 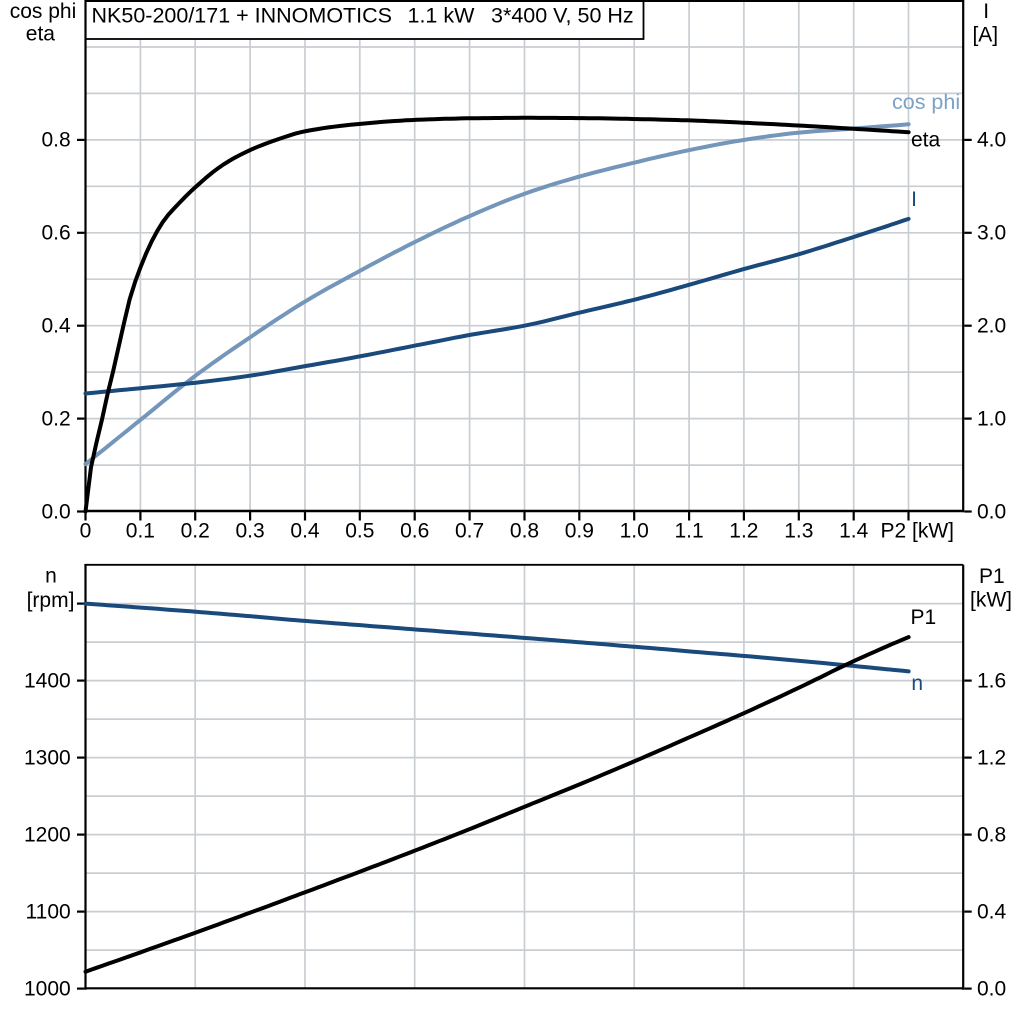 What do you see at coordinates (985, 35) in the screenshot?
I see `svg-text: [A]` at bounding box center [985, 35].